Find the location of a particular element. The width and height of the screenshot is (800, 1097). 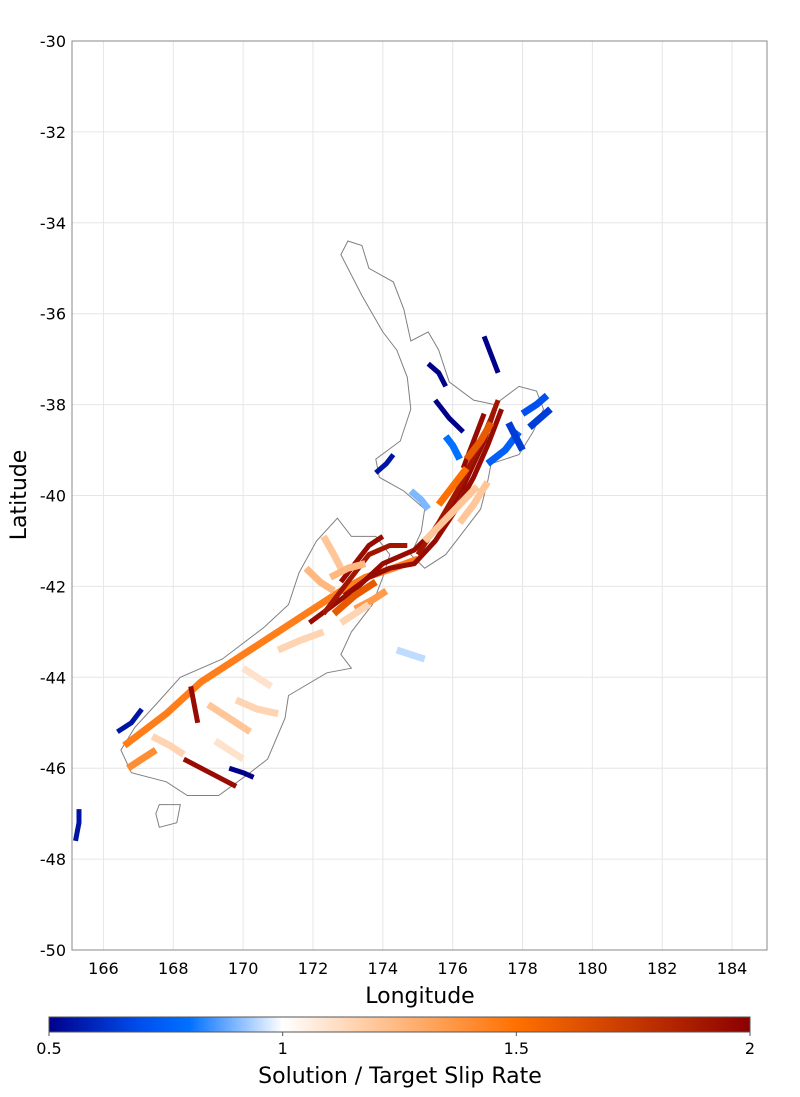

y-tick-label: -34 is located at coordinates (53, 223).